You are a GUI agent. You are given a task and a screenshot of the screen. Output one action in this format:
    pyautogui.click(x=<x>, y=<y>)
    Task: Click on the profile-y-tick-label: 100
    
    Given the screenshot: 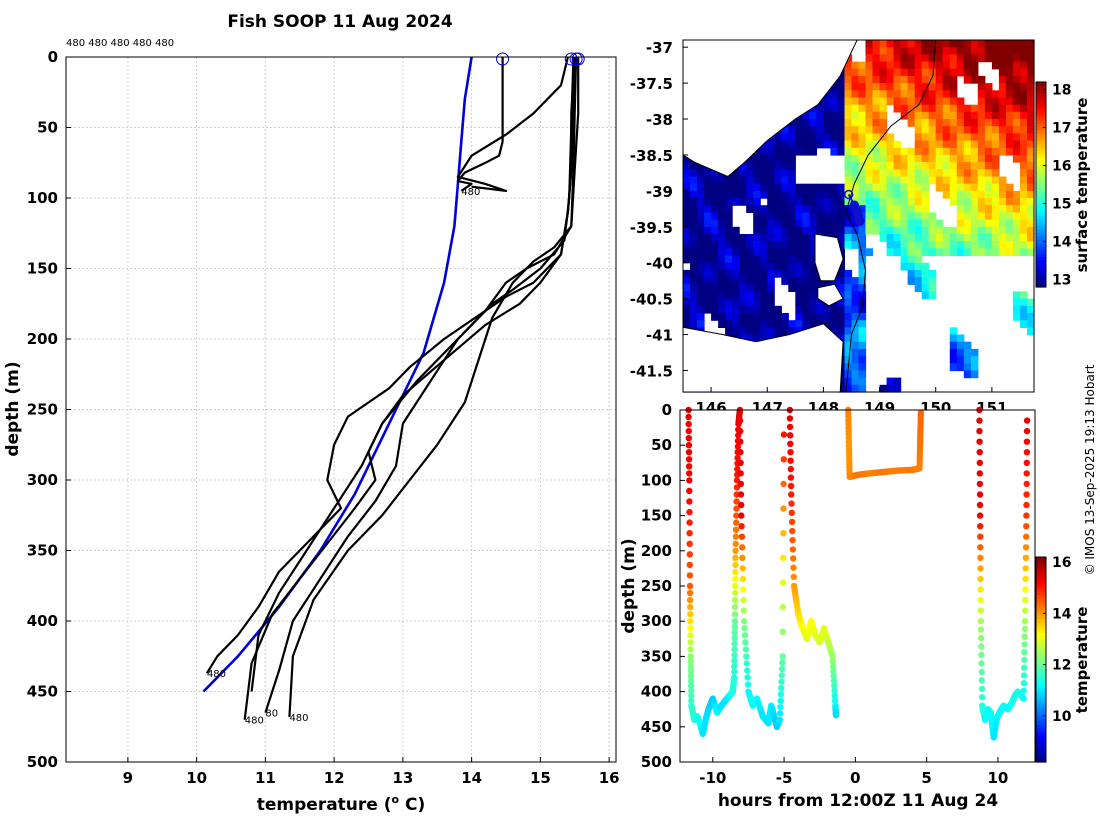 What is the action you would take?
    pyautogui.click(x=42, y=198)
    